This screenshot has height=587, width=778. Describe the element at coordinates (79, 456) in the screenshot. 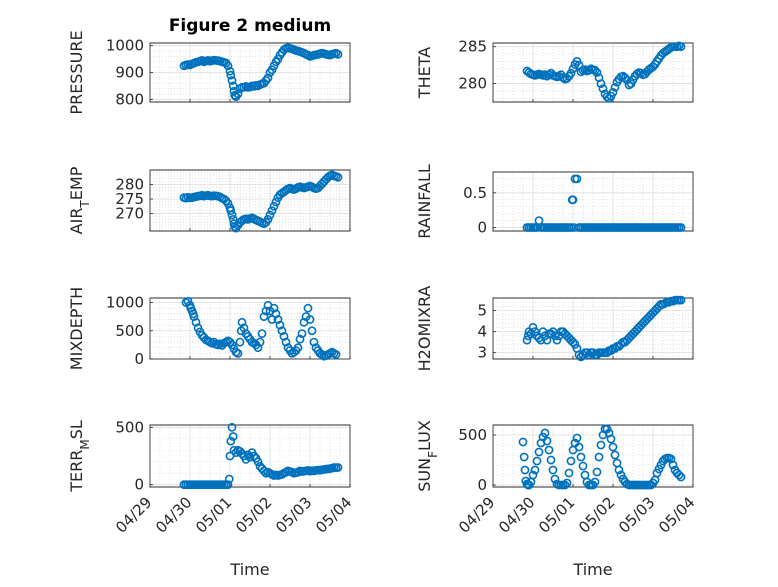

I see `y-axis-label: TERRMSL` at that location.